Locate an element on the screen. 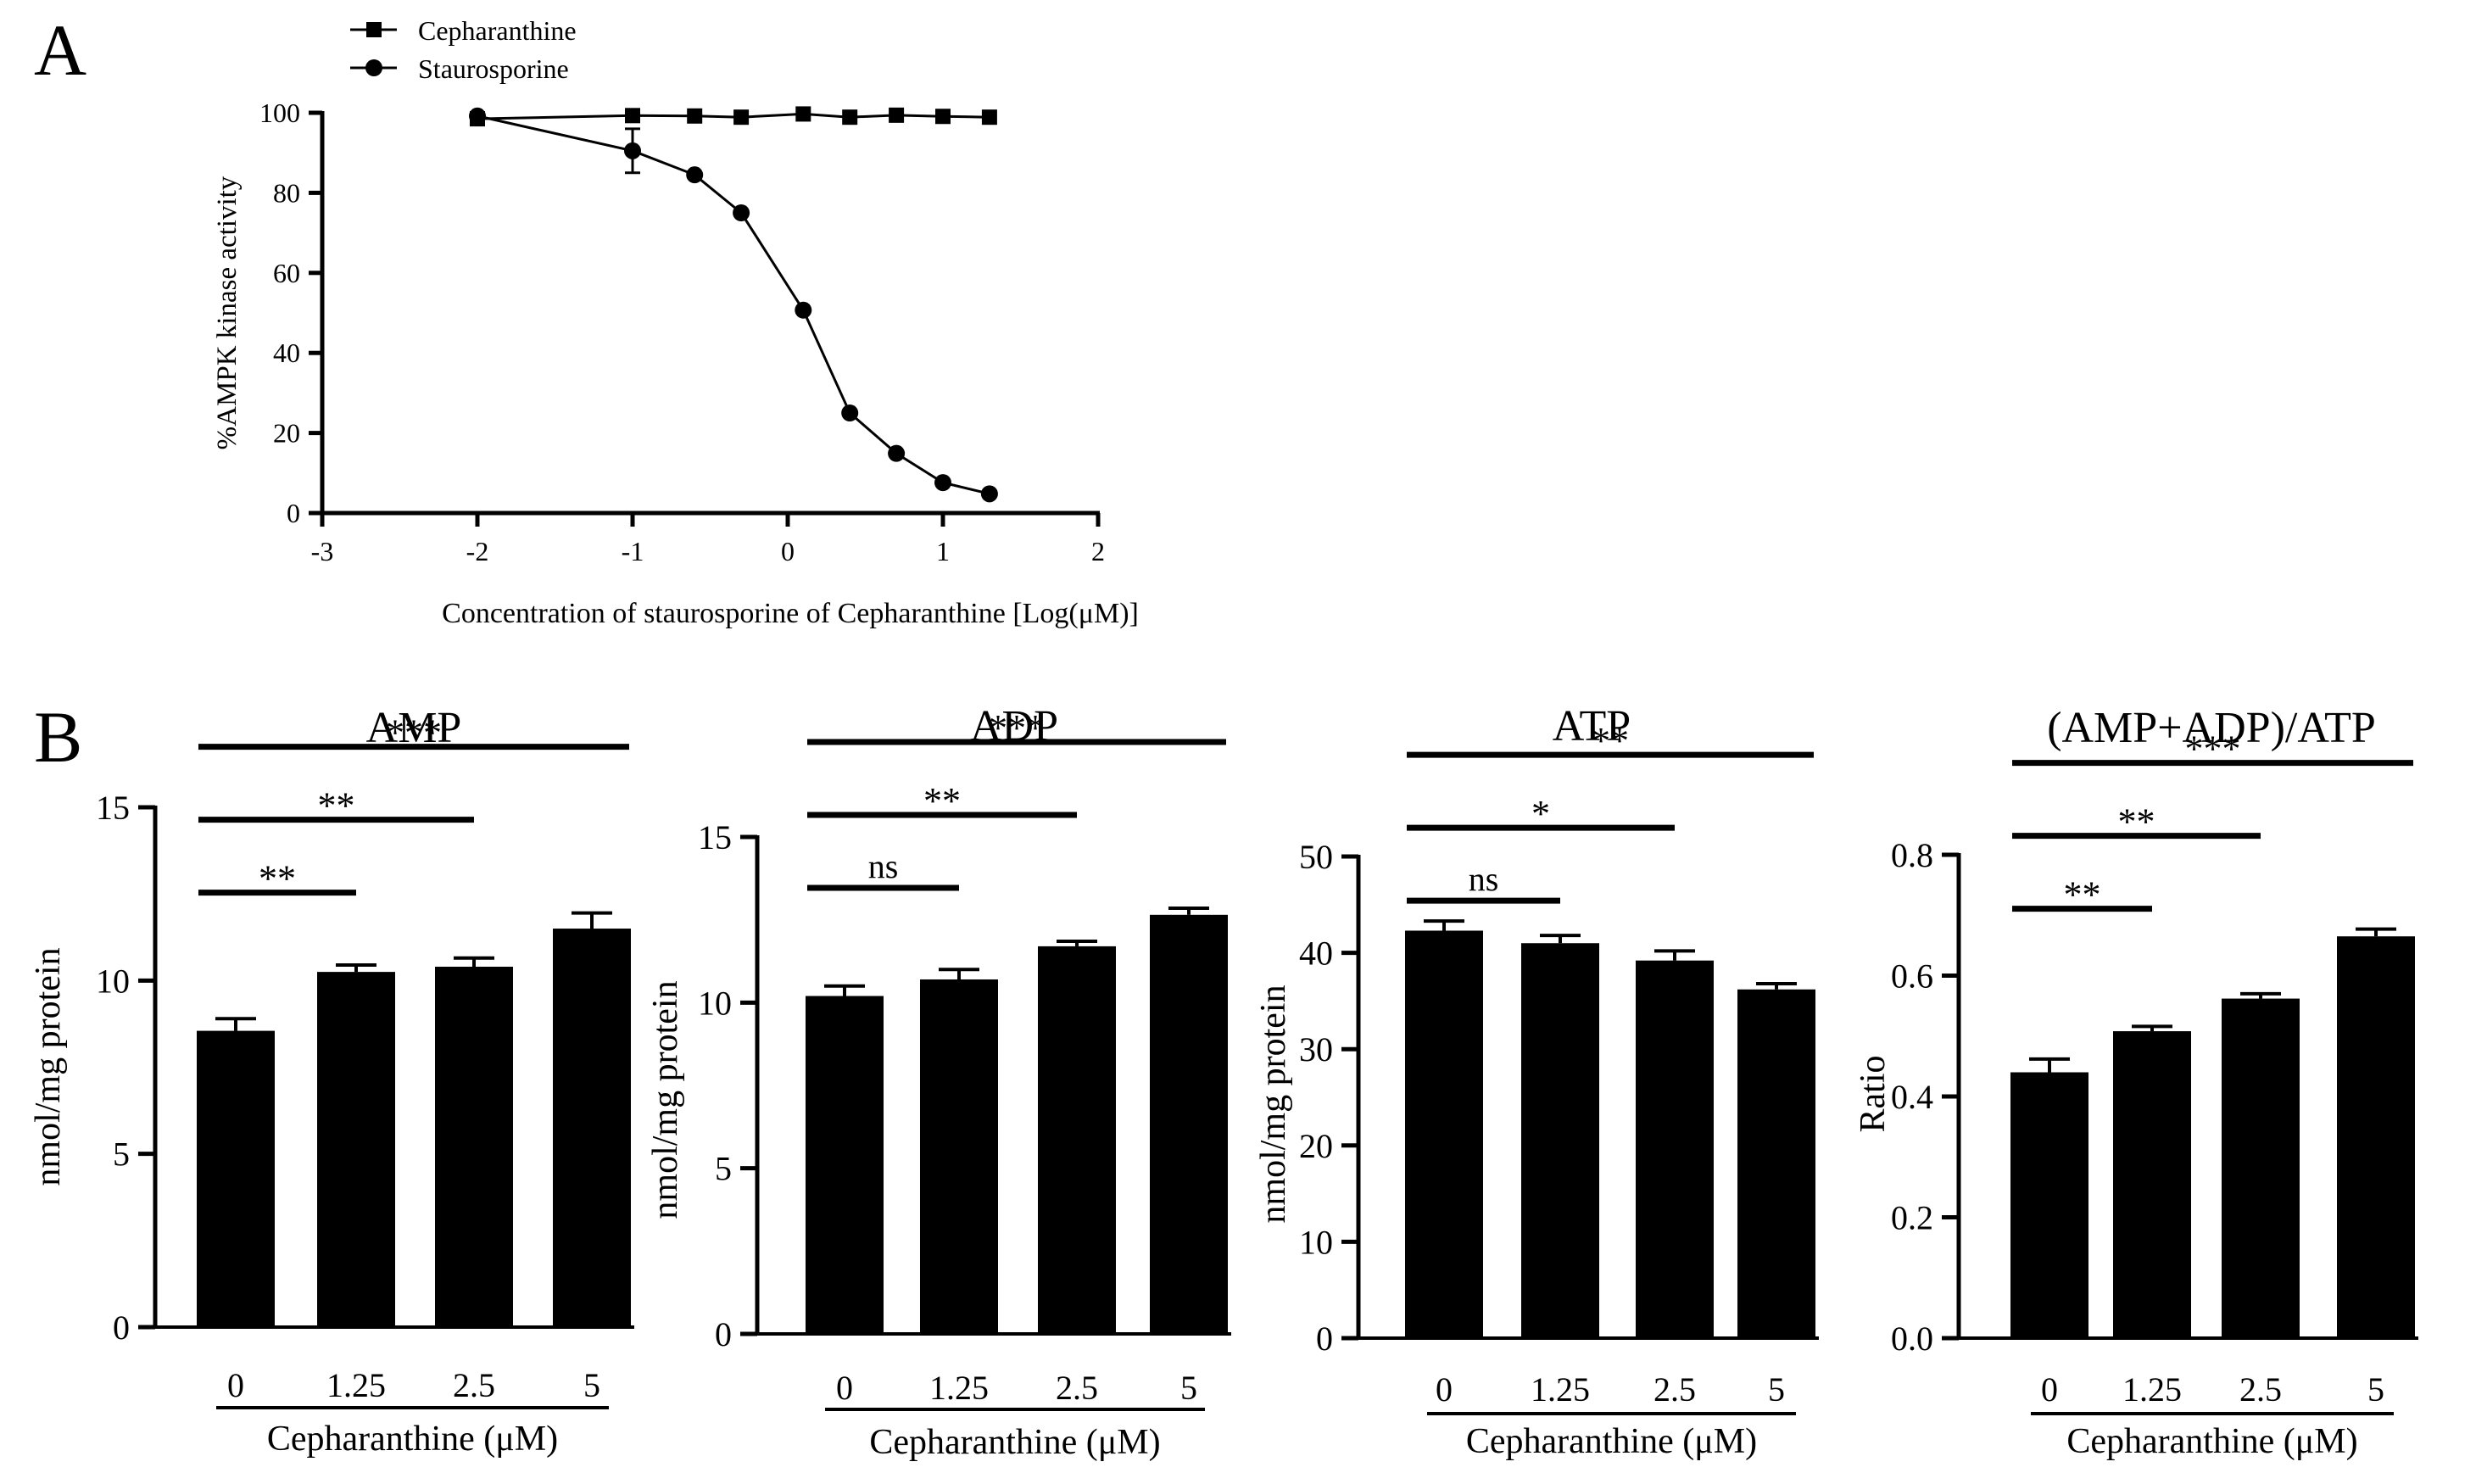 The width and height of the screenshot is (2476, 1484). y-tick-label: 0.2 is located at coordinates (1912, 1218).